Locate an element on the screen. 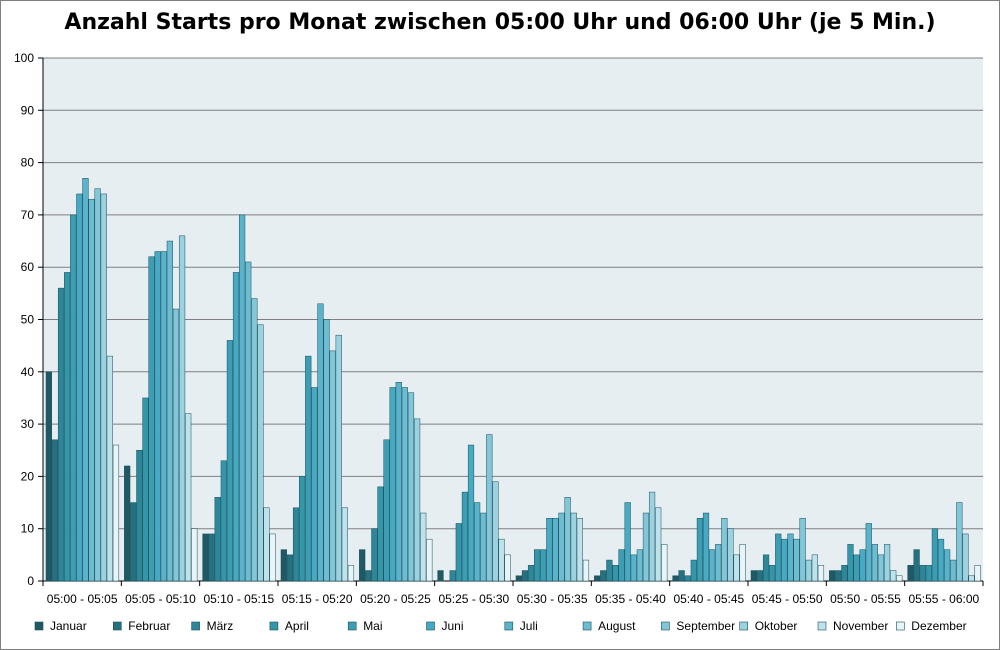  legend-label: Juni is located at coordinates (453, 626).